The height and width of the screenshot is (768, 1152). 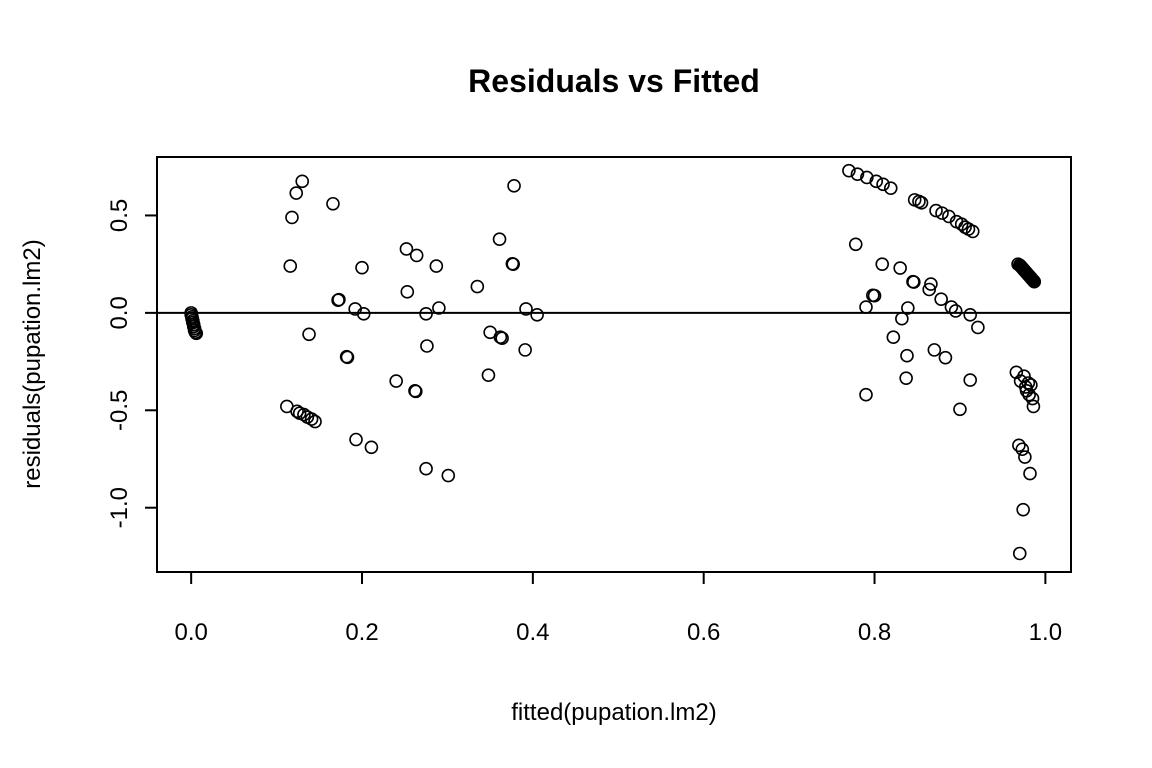 I want to click on y-tick-label: 0.5, so click(x=119, y=215).